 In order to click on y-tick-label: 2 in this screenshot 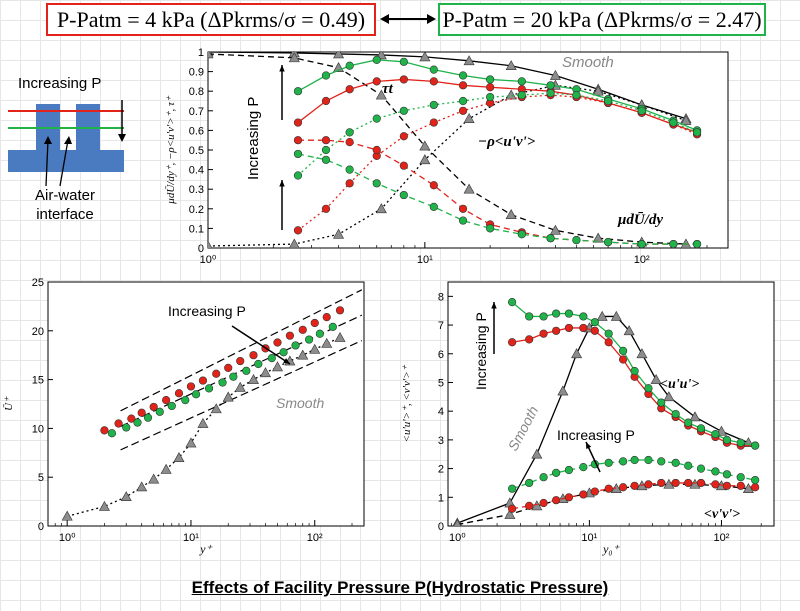, I will do `click(441, 470)`.